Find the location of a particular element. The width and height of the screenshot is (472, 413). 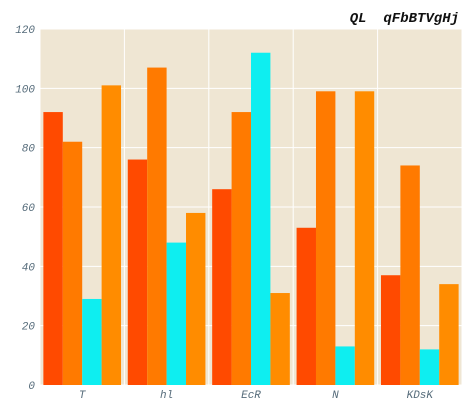

x-tick-label: KDsK is located at coordinates (421, 396).